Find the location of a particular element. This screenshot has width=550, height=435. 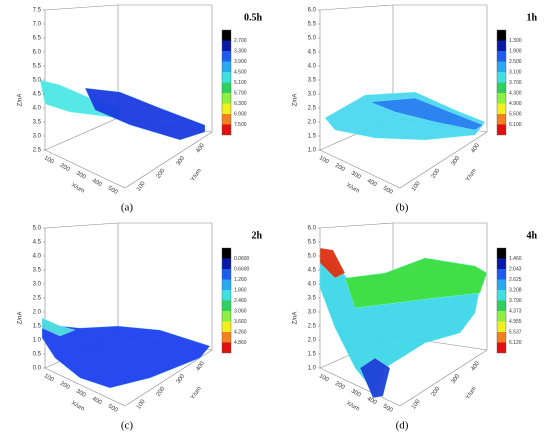

panel-title: 0.5h is located at coordinates (253, 17).